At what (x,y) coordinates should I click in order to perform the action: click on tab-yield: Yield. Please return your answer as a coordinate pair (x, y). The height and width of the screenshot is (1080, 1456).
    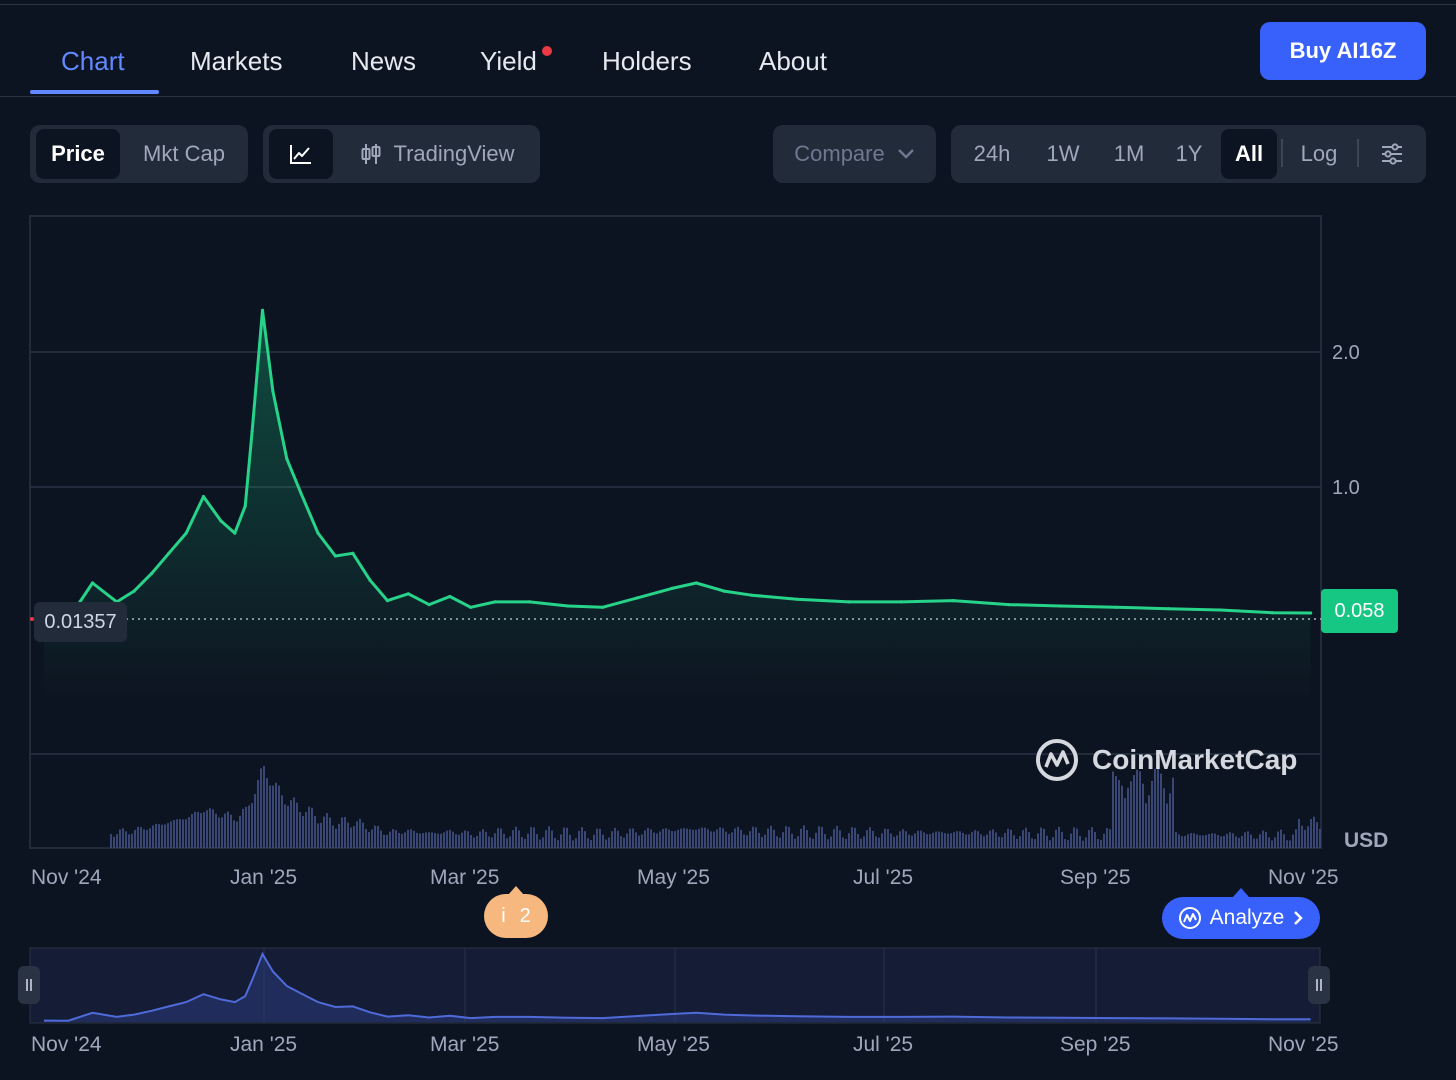
    Looking at the image, I should click on (508, 61).